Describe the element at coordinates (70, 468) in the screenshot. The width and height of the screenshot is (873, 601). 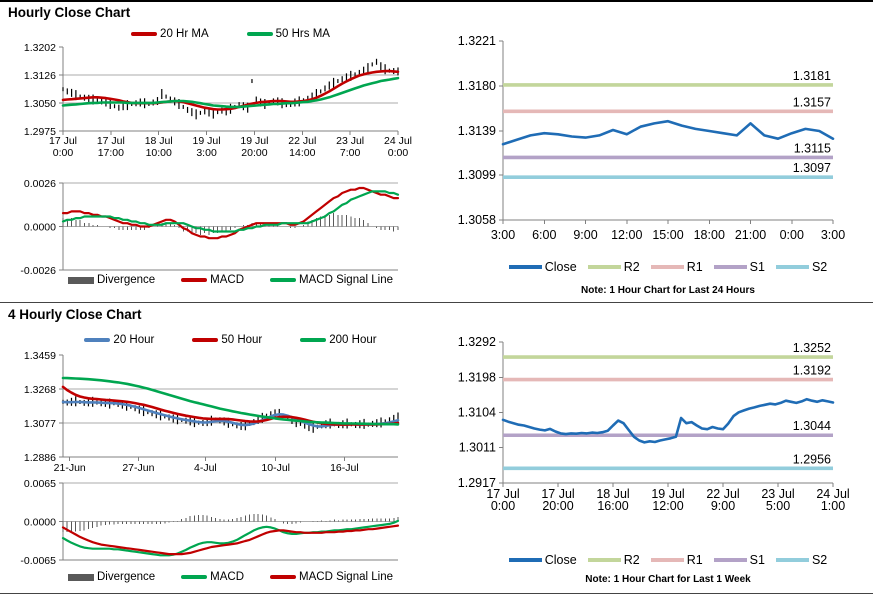
I see `svg-text: 21-Jun` at that location.